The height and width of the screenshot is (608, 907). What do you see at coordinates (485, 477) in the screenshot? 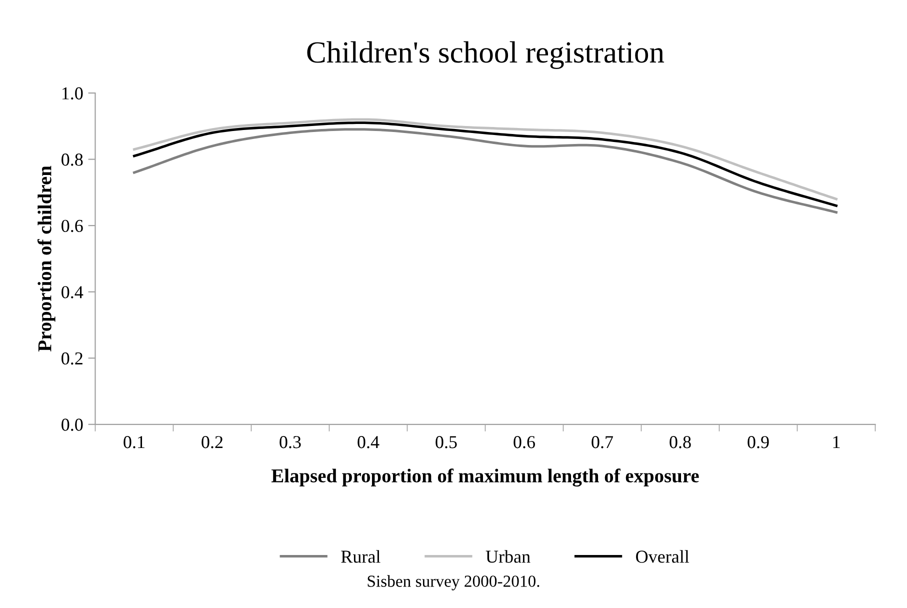
I see `x-axis-title: Elapsed proportion of maximum length of exposure` at bounding box center [485, 477].